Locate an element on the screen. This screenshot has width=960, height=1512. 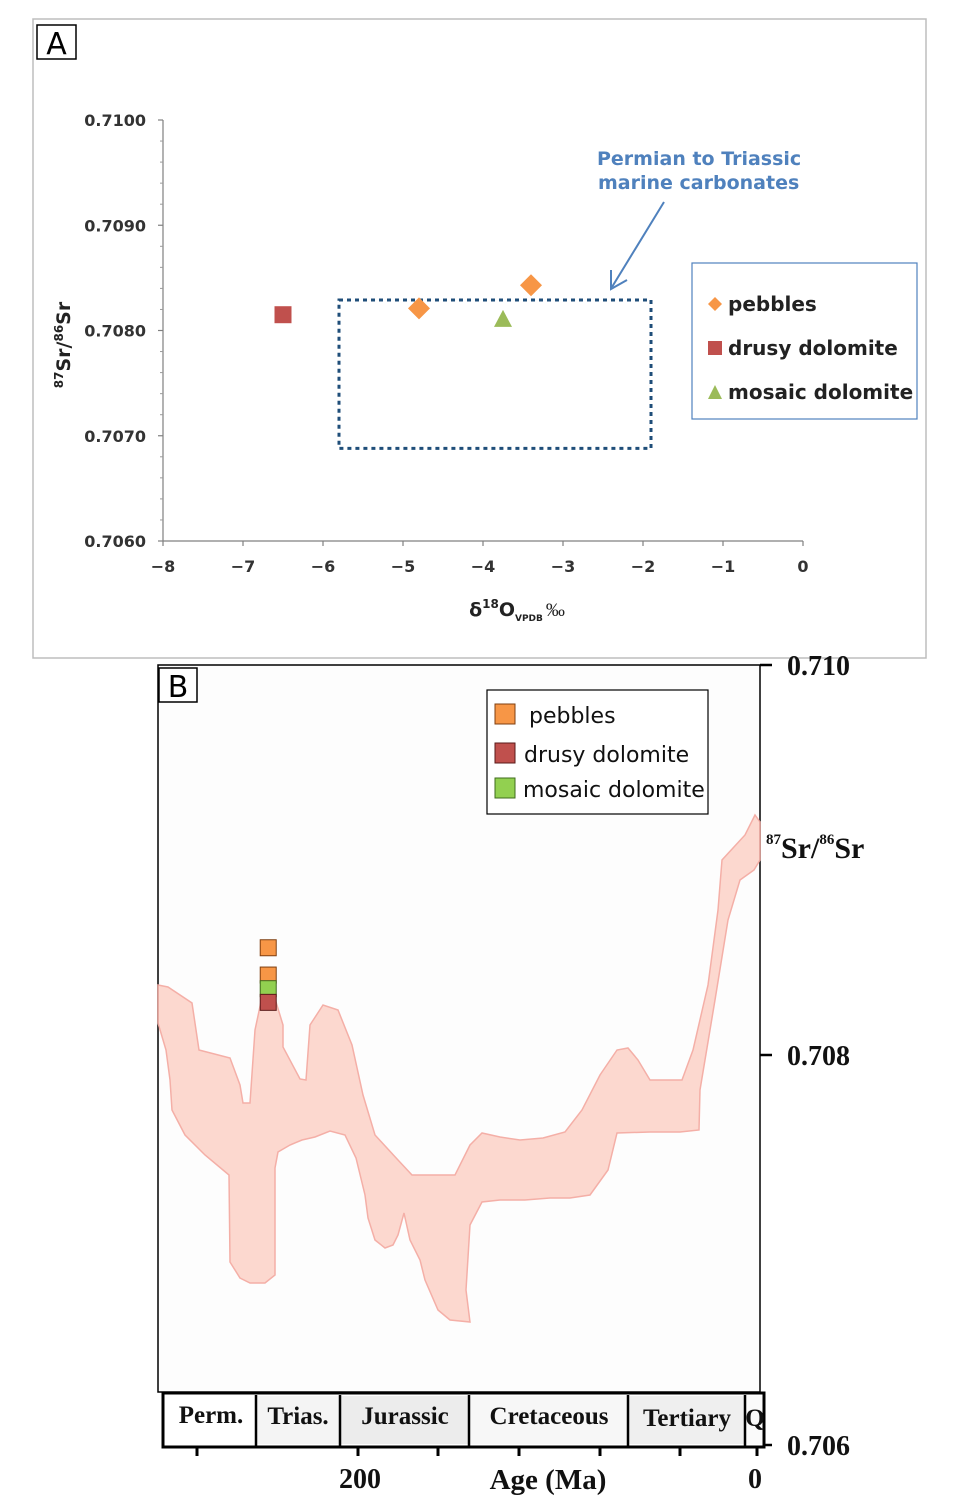
panel-a-label: A is located at coordinates (56, 44).